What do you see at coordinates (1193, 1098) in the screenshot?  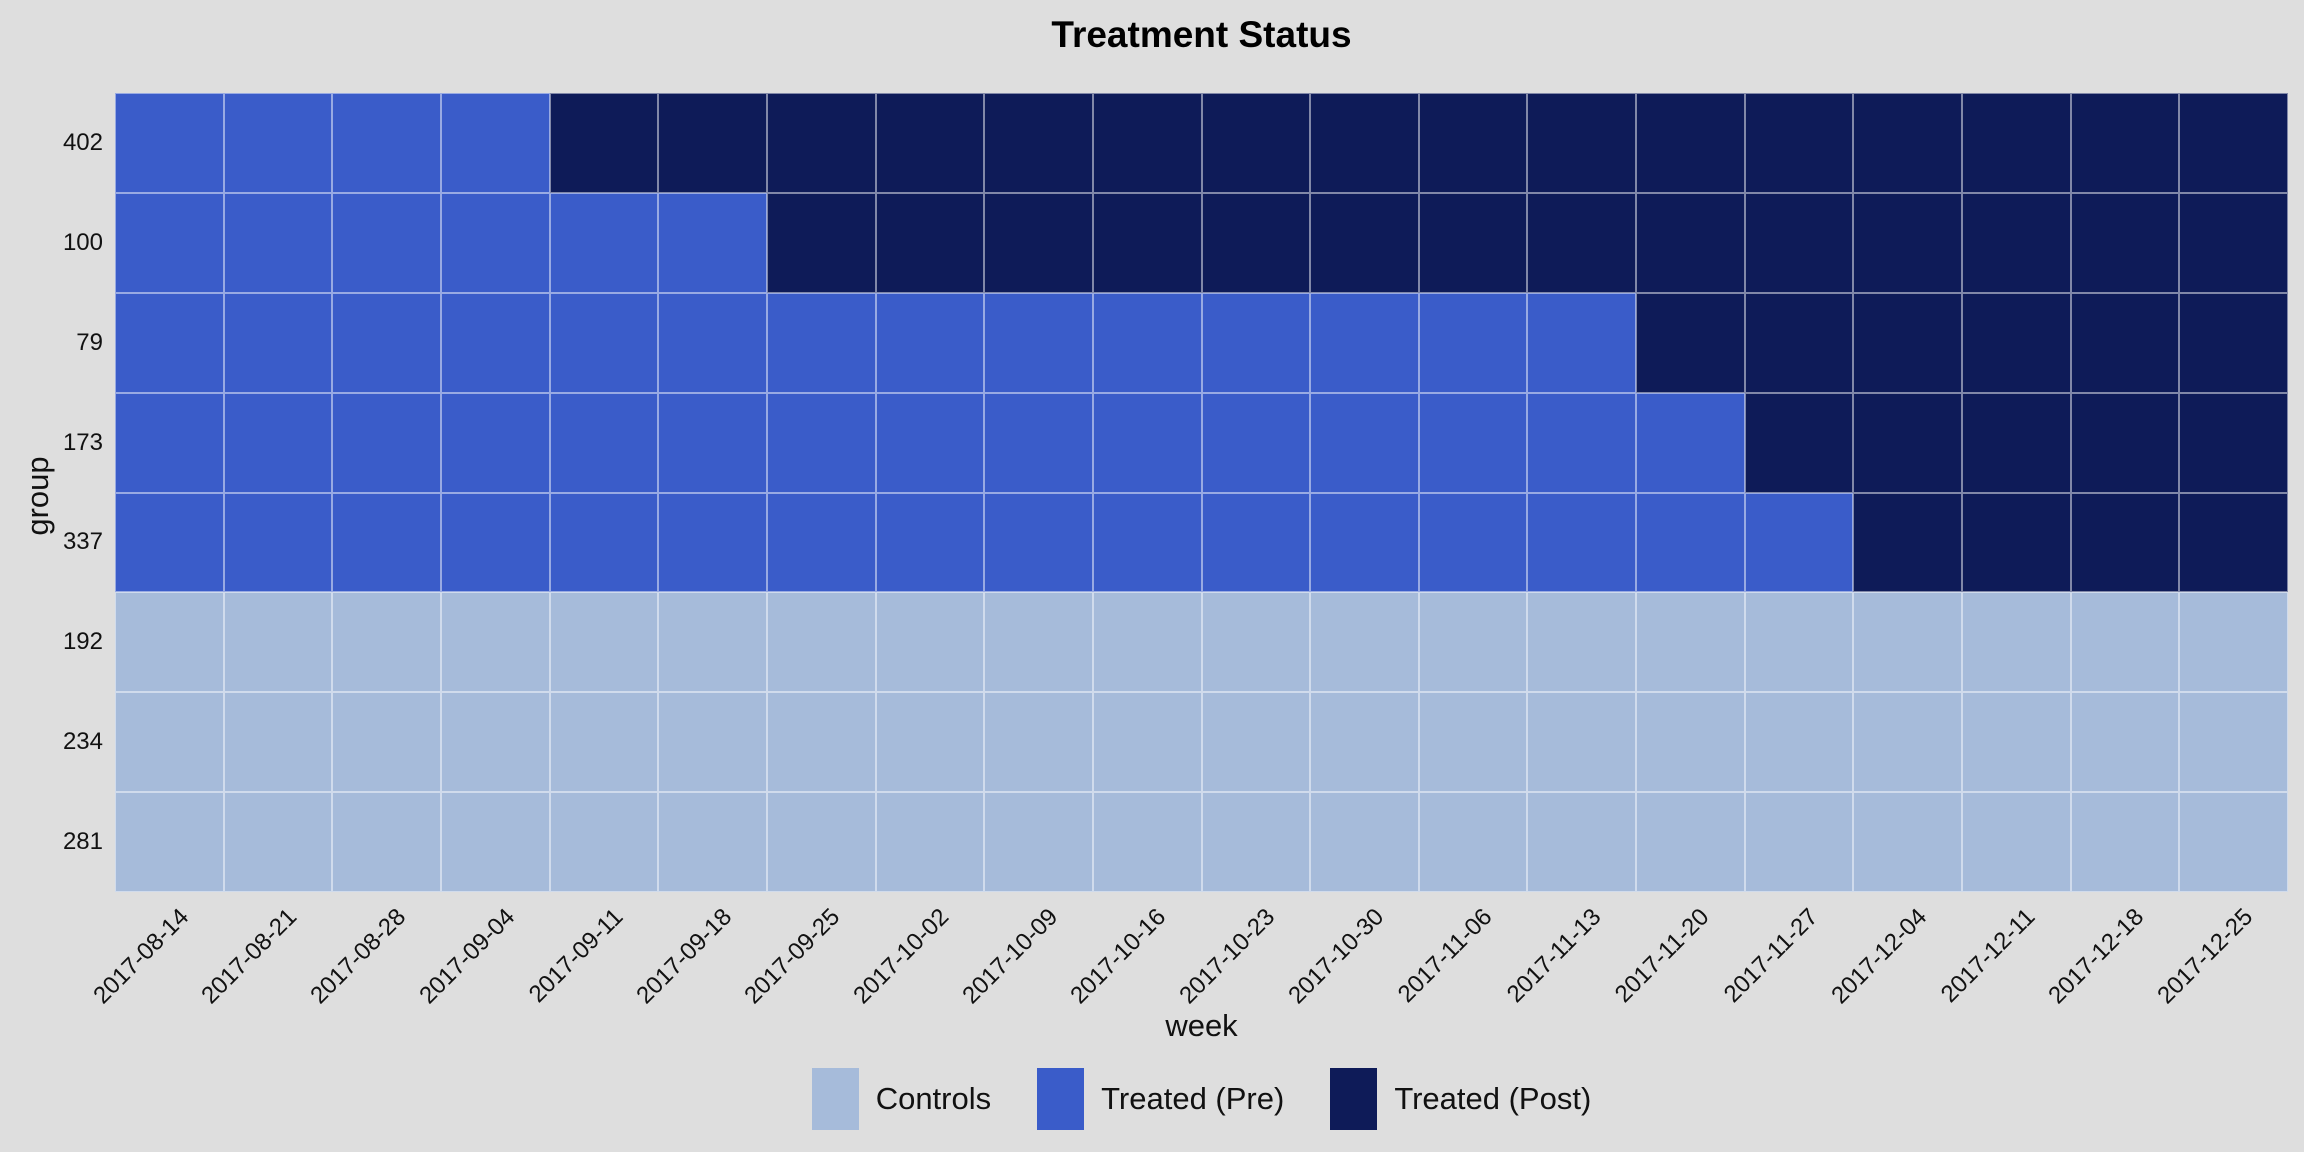 I see `legend-label: Treated (Pre)` at bounding box center [1193, 1098].